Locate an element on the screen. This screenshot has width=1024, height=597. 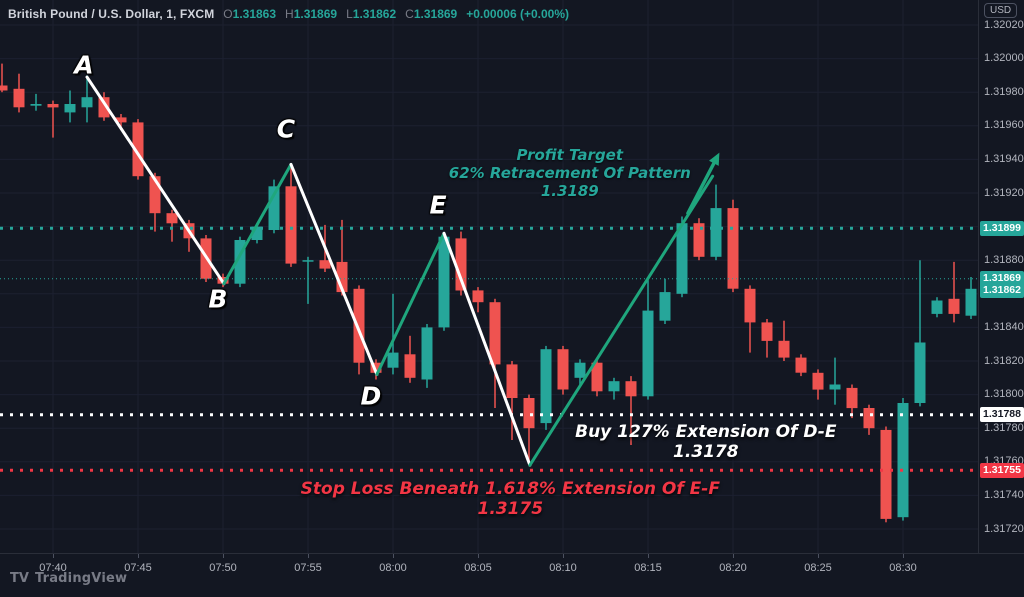
buy-entry-callout: Buy 127% Extension Of D-E 1.3178 is located at coordinates (705, 442).